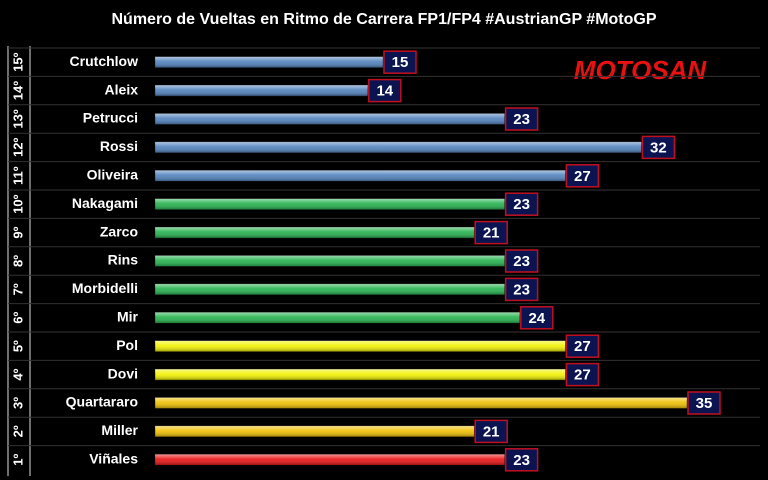 The image size is (768, 480). I want to click on rank-label: 6º, so click(17, 318).